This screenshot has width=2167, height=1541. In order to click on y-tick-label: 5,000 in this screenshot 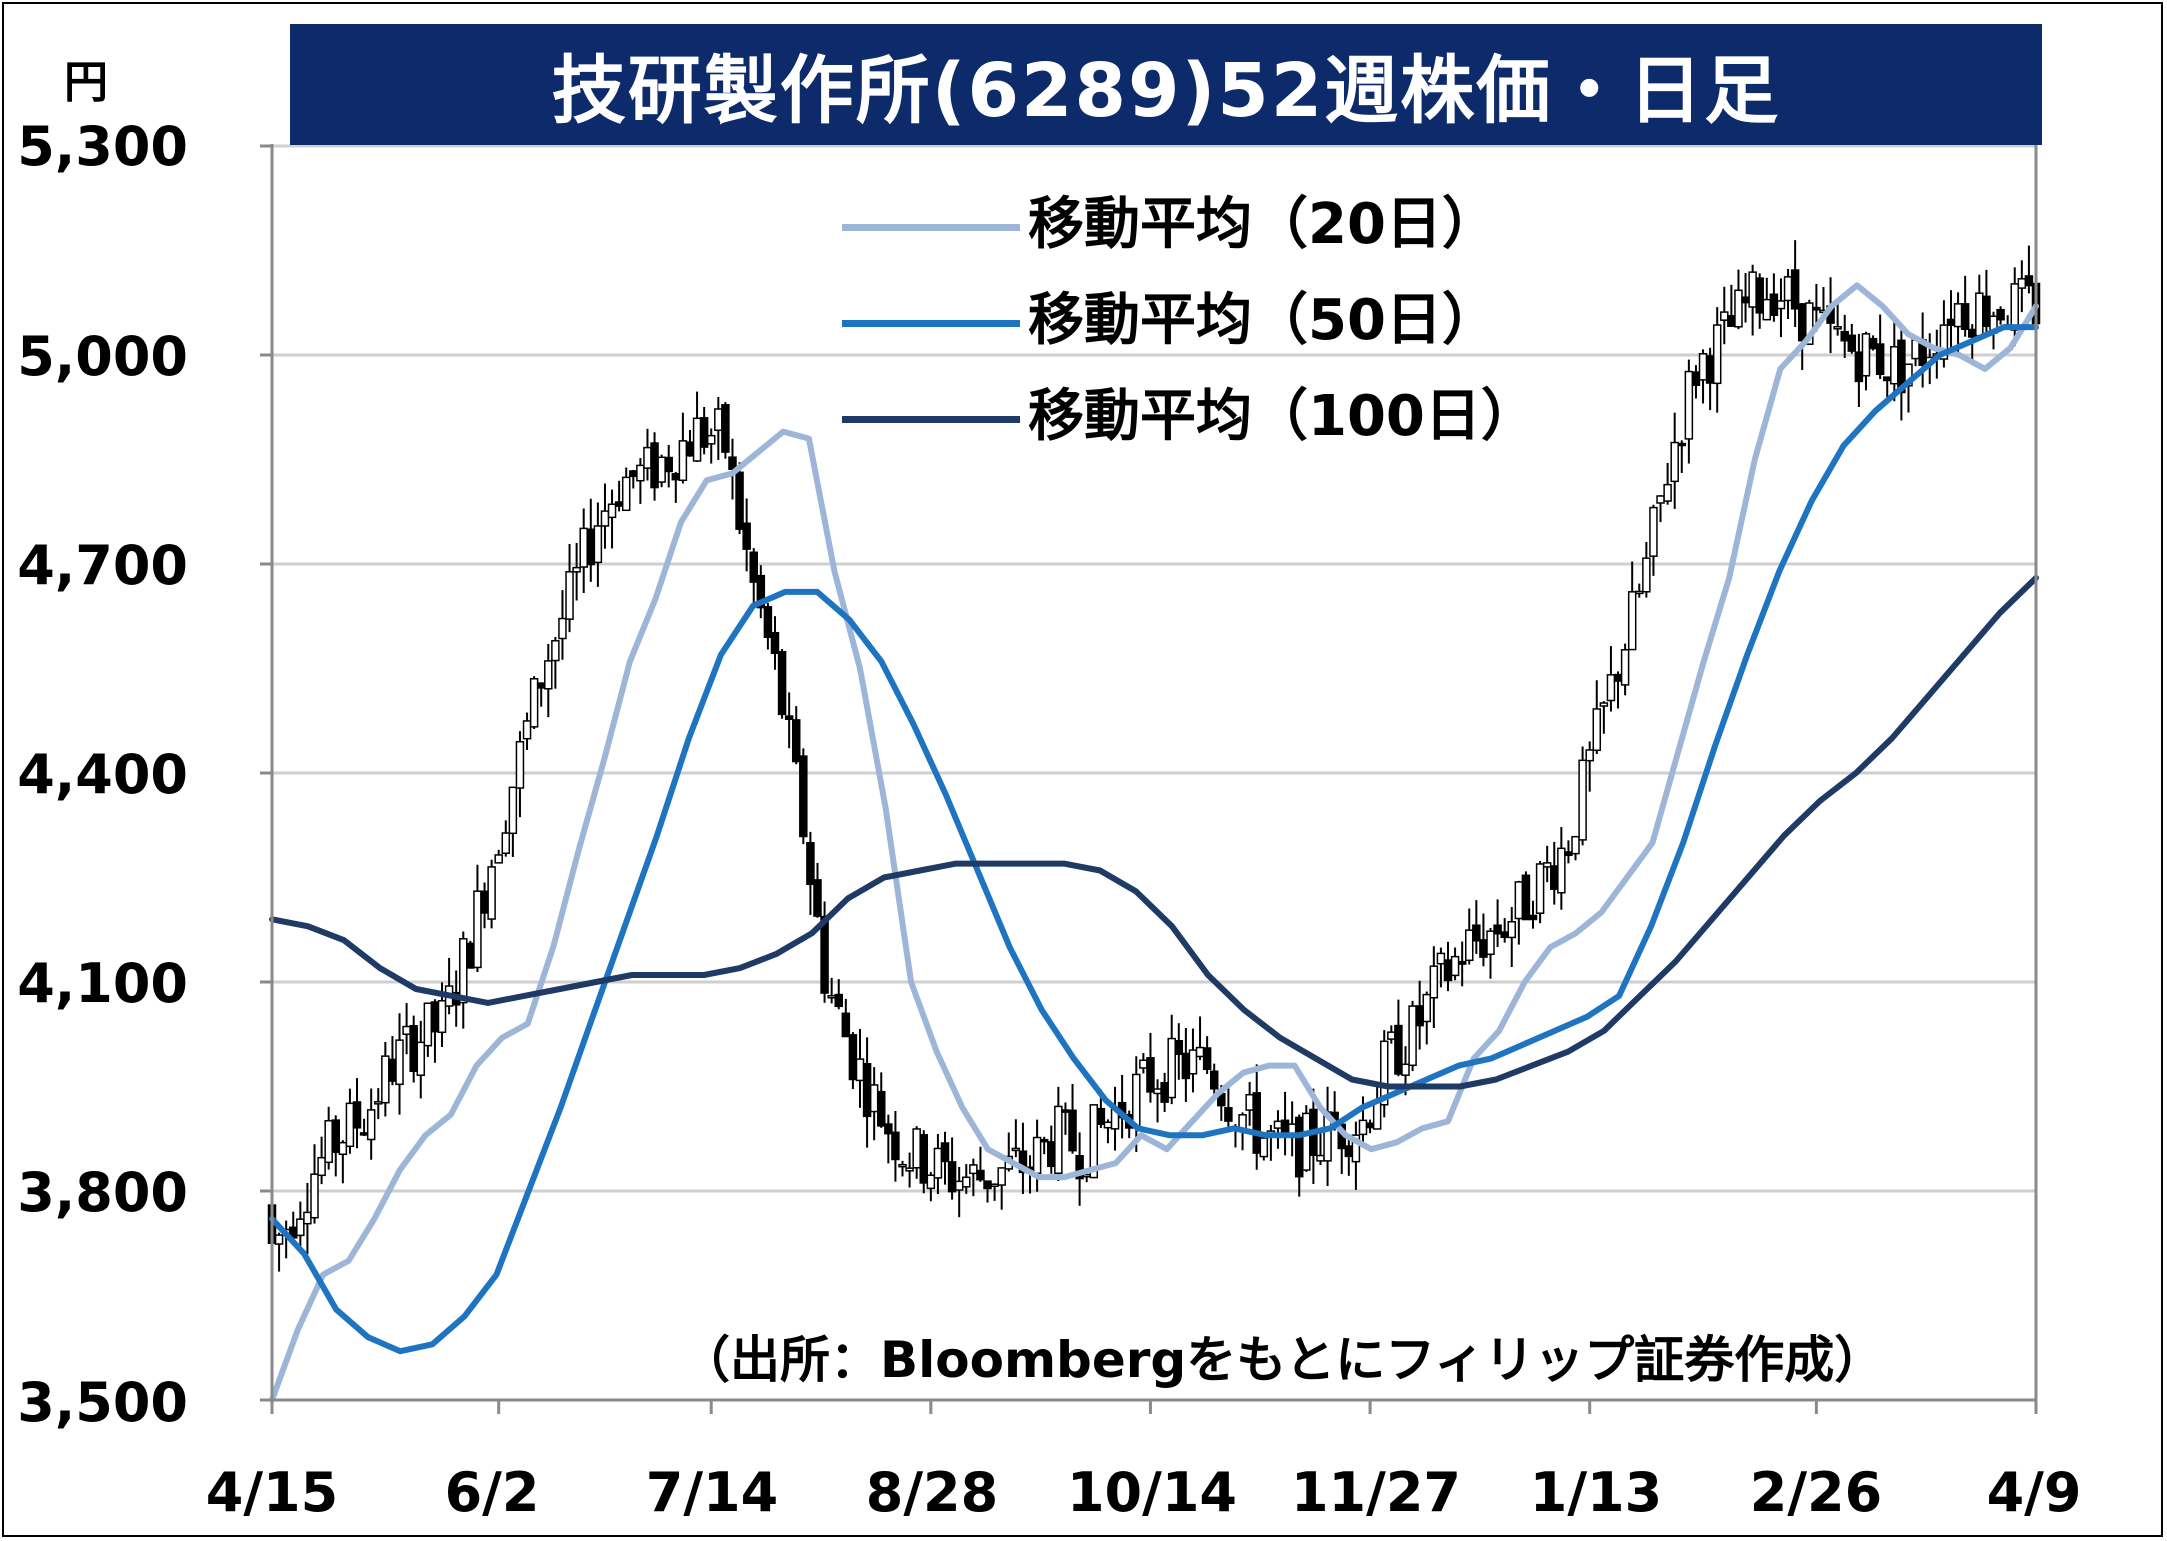, I will do `click(102, 356)`.